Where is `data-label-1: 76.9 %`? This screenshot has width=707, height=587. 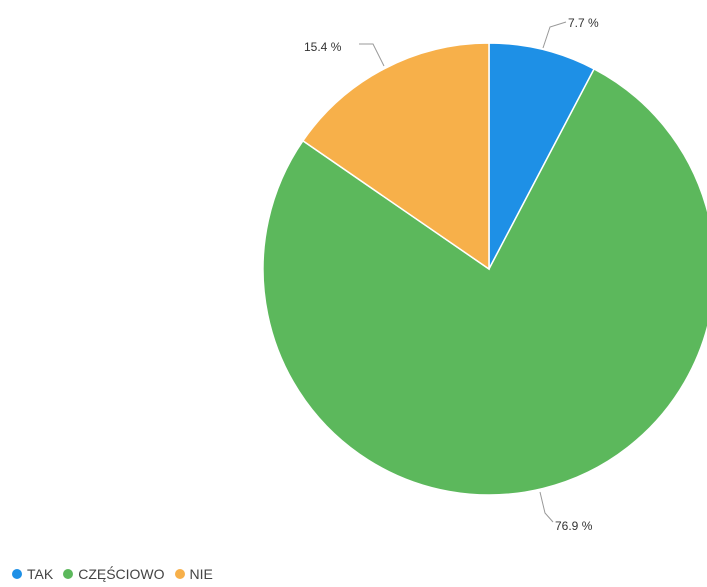
data-label-1: 76.9 % is located at coordinates (574, 526).